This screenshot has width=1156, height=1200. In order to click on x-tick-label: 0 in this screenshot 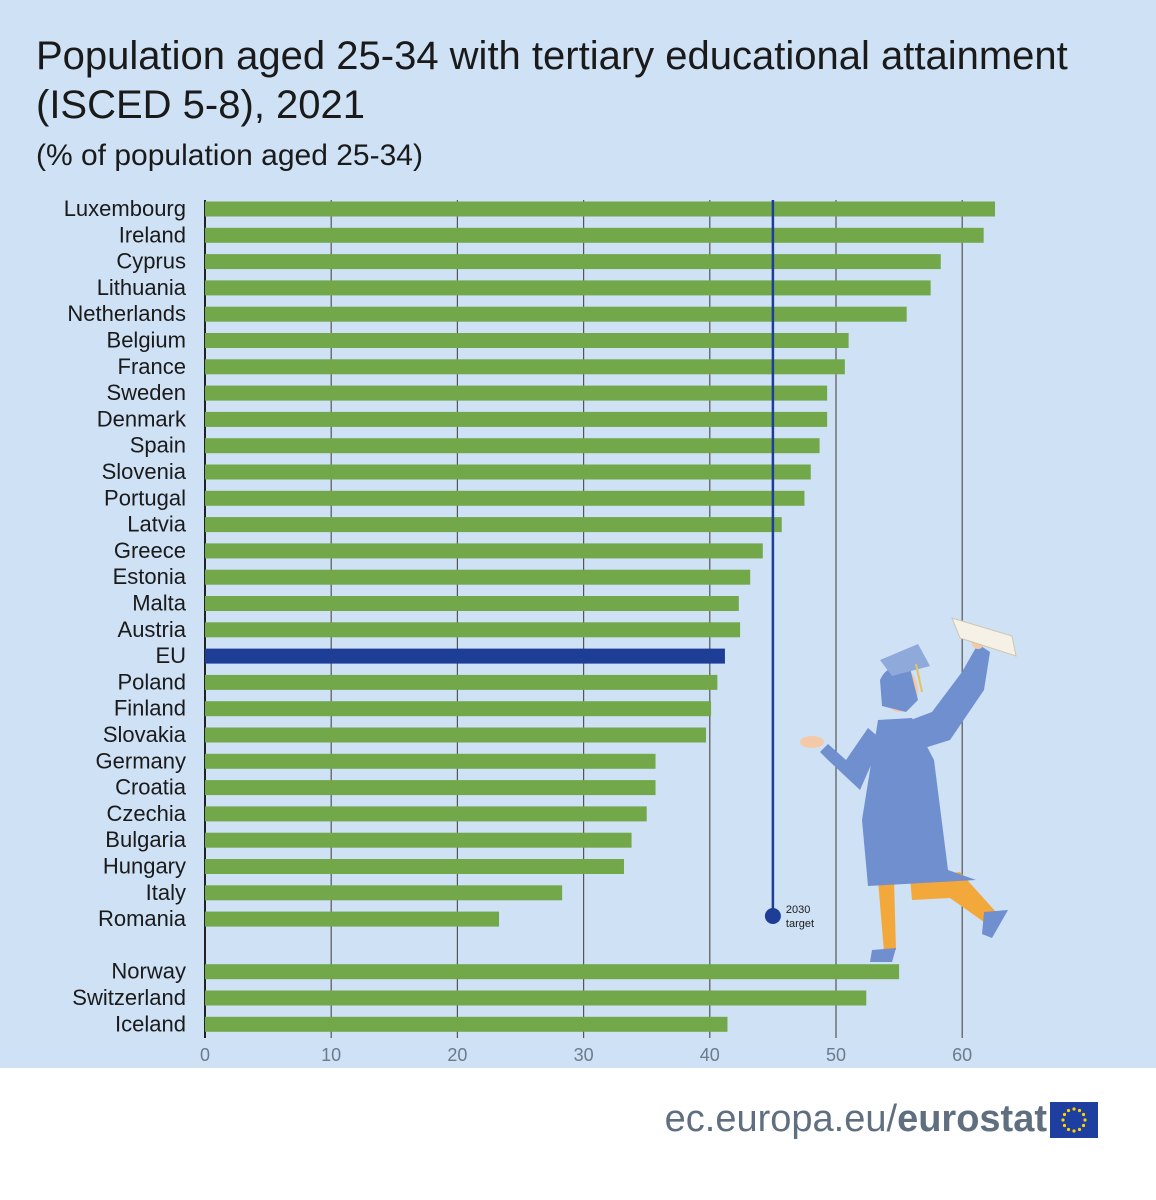, I will do `click(205, 1055)`.